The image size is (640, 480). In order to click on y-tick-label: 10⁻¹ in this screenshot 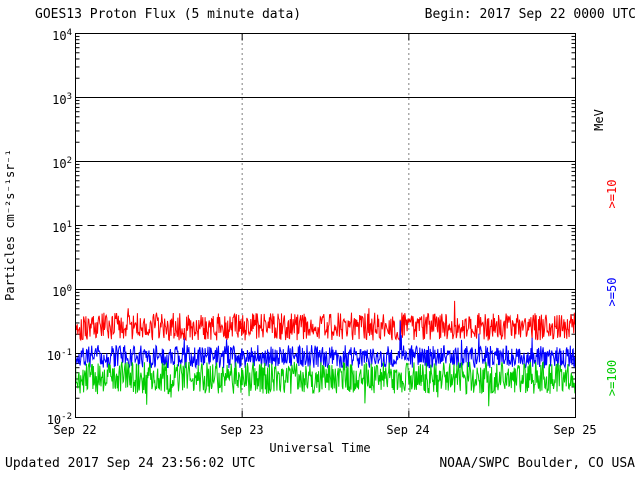, I will do `click(59, 355)`.